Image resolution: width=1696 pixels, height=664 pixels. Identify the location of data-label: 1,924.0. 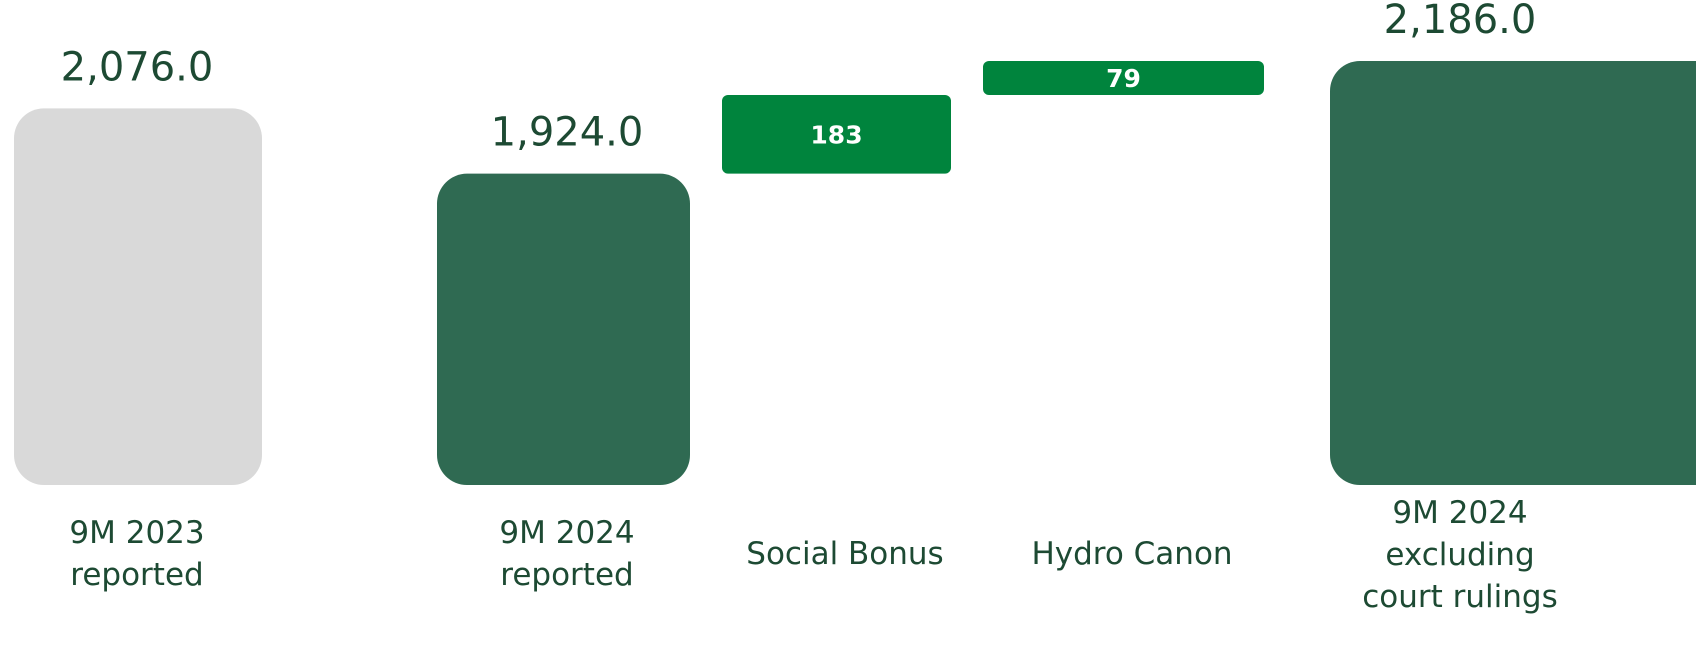
(567, 133).